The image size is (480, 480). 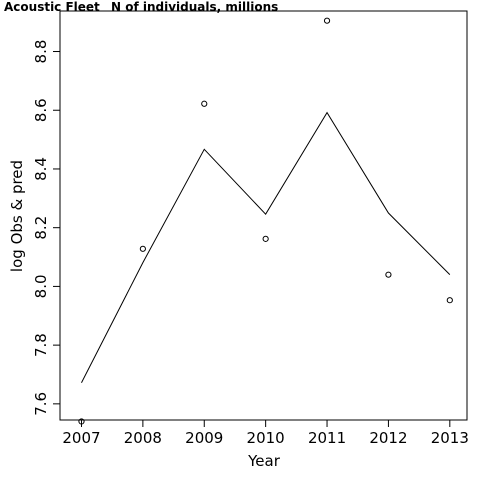 What do you see at coordinates (194, 7) in the screenshot?
I see `chart-subtitle: N of individuals, millions` at bounding box center [194, 7].